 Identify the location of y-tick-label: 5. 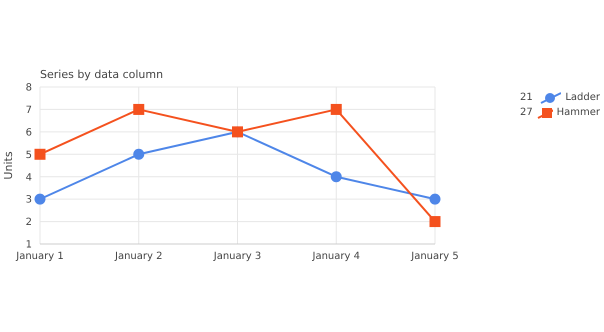
(29, 155).